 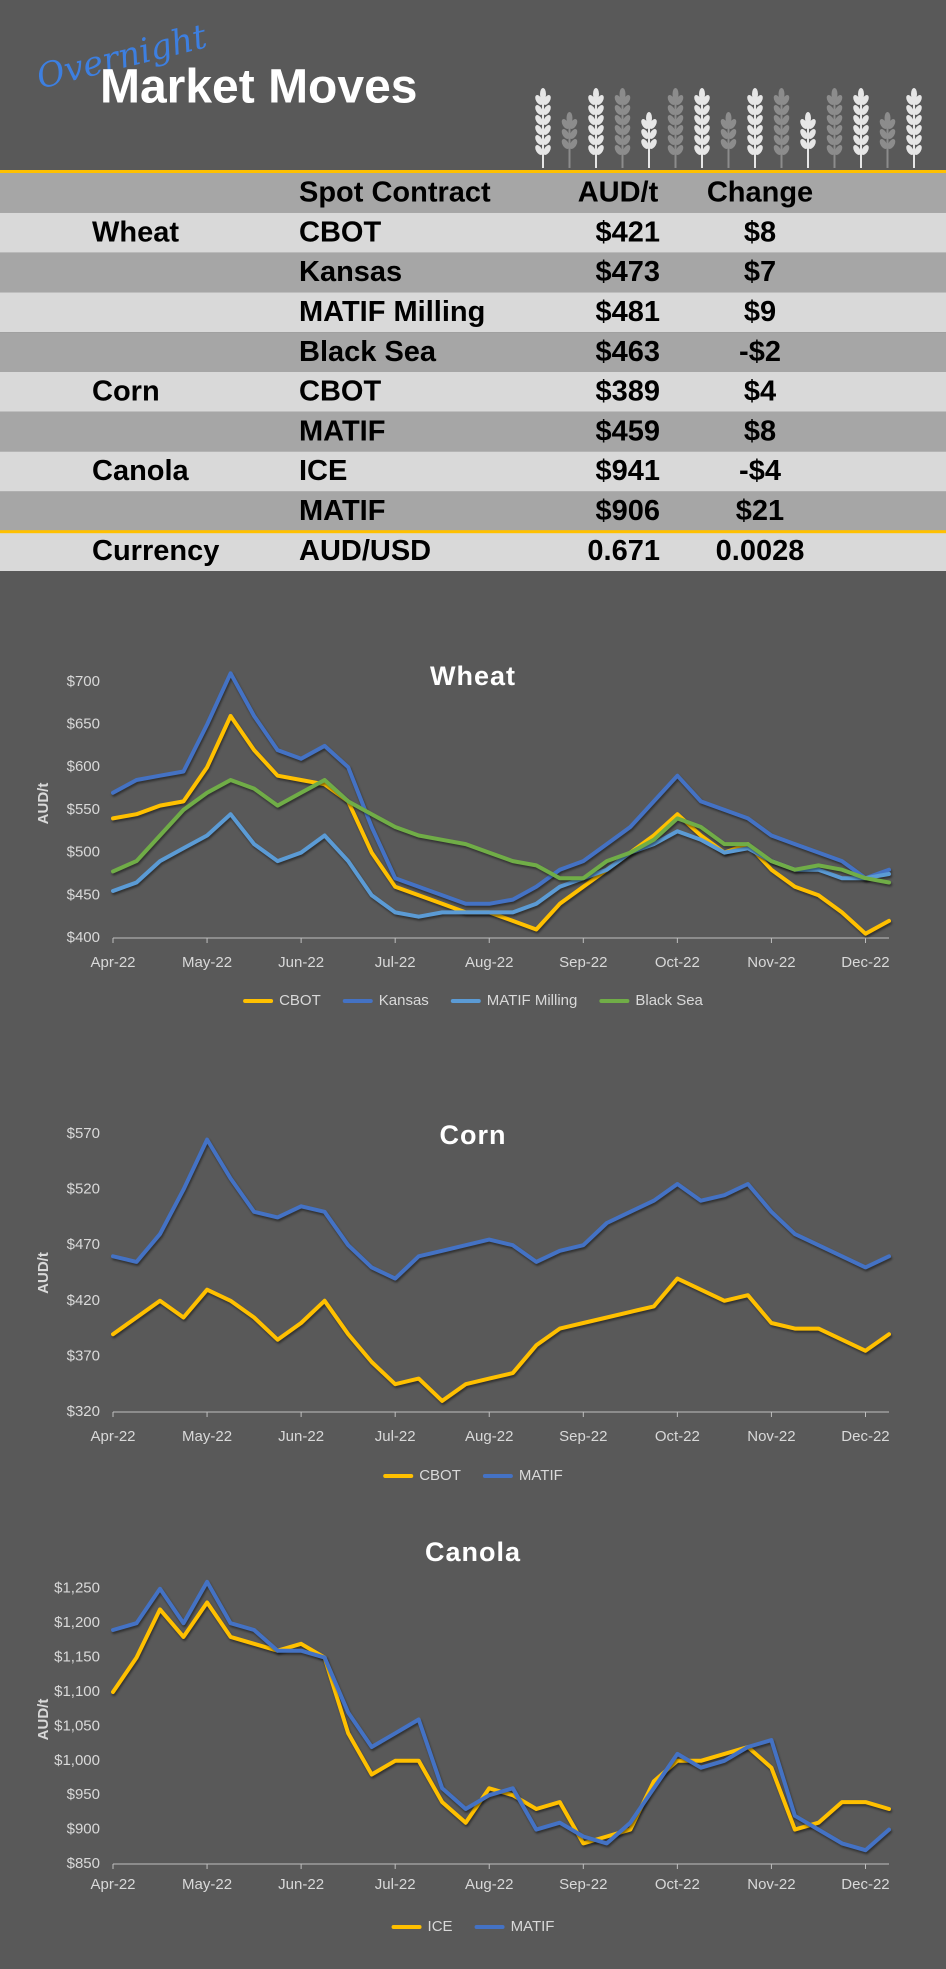 I want to click on price: $473, so click(x=627, y=272).